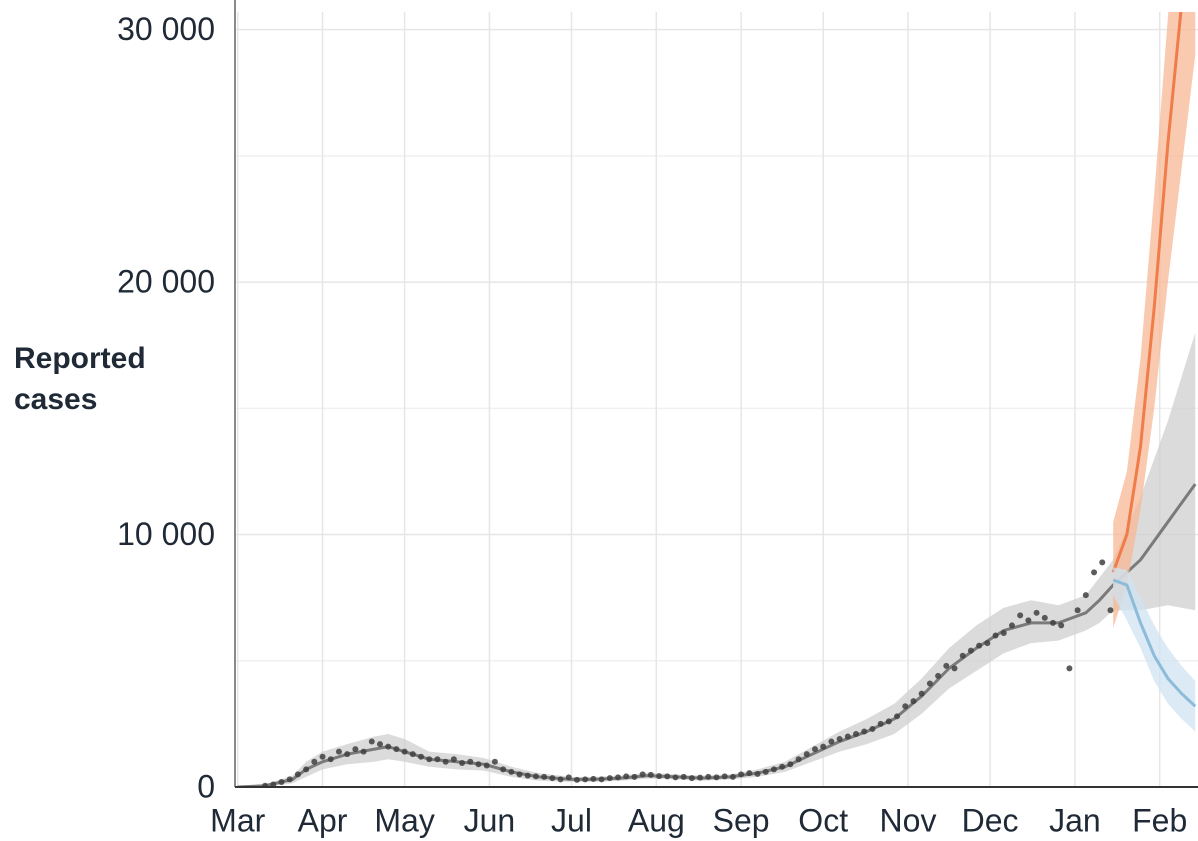 The width and height of the screenshot is (1198, 841). Describe the element at coordinates (1075, 820) in the screenshot. I see `x-tick-label: Jan` at that location.